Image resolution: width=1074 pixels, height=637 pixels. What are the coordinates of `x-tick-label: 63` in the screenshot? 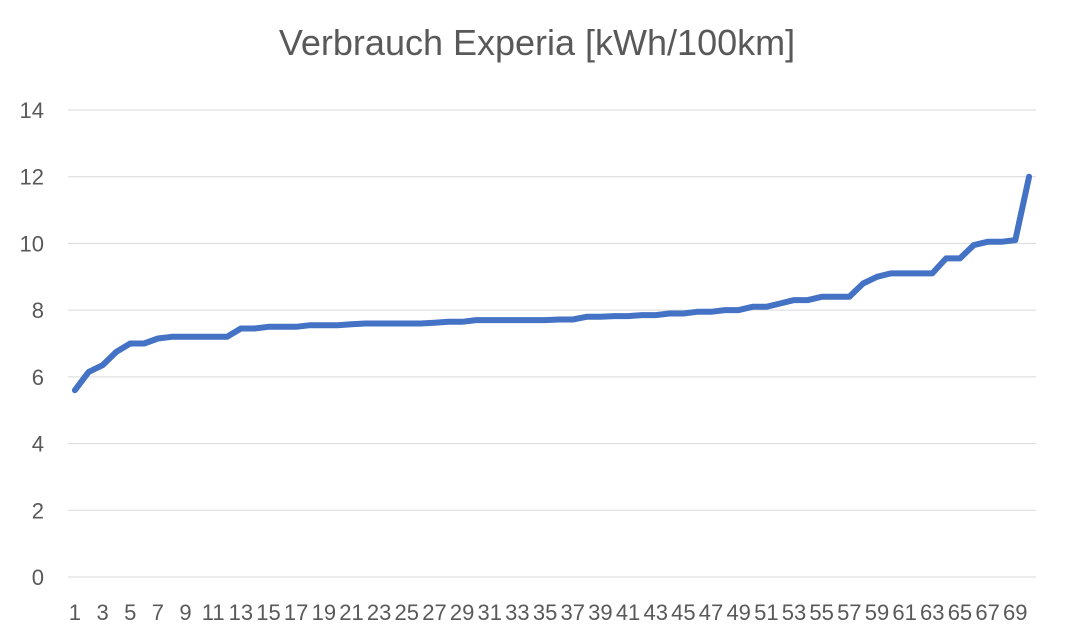 It's located at (932, 612).